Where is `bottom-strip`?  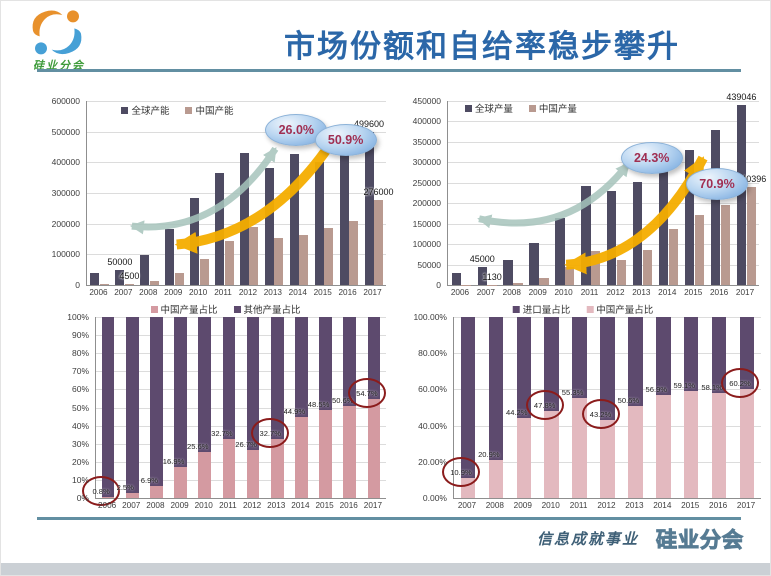
bottom-strip is located at coordinates (385, 569).